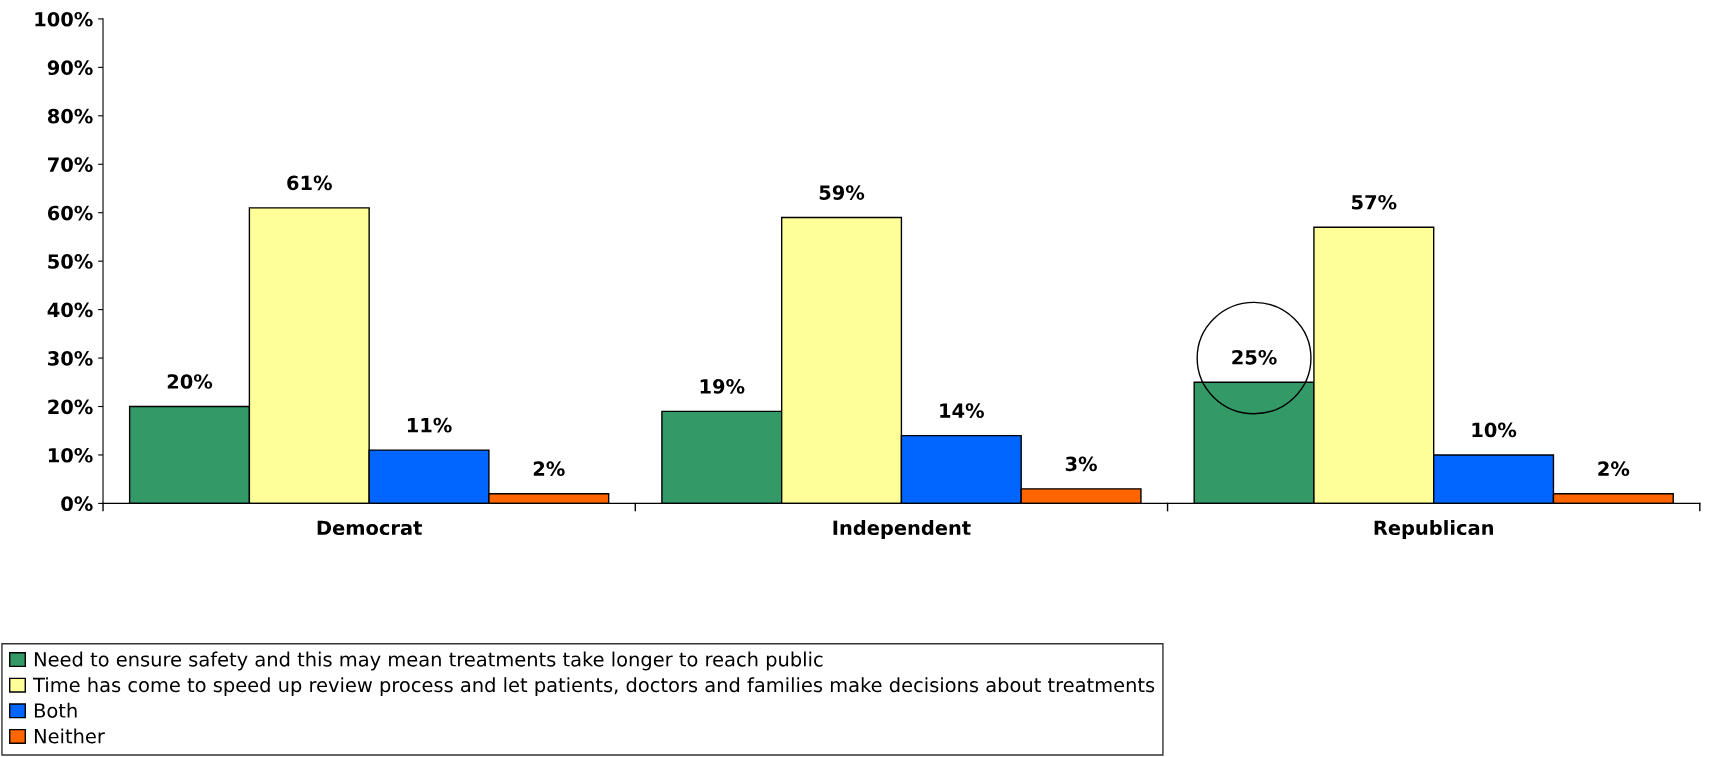  What do you see at coordinates (1254, 357) in the screenshot?
I see `data-label: 25%` at bounding box center [1254, 357].